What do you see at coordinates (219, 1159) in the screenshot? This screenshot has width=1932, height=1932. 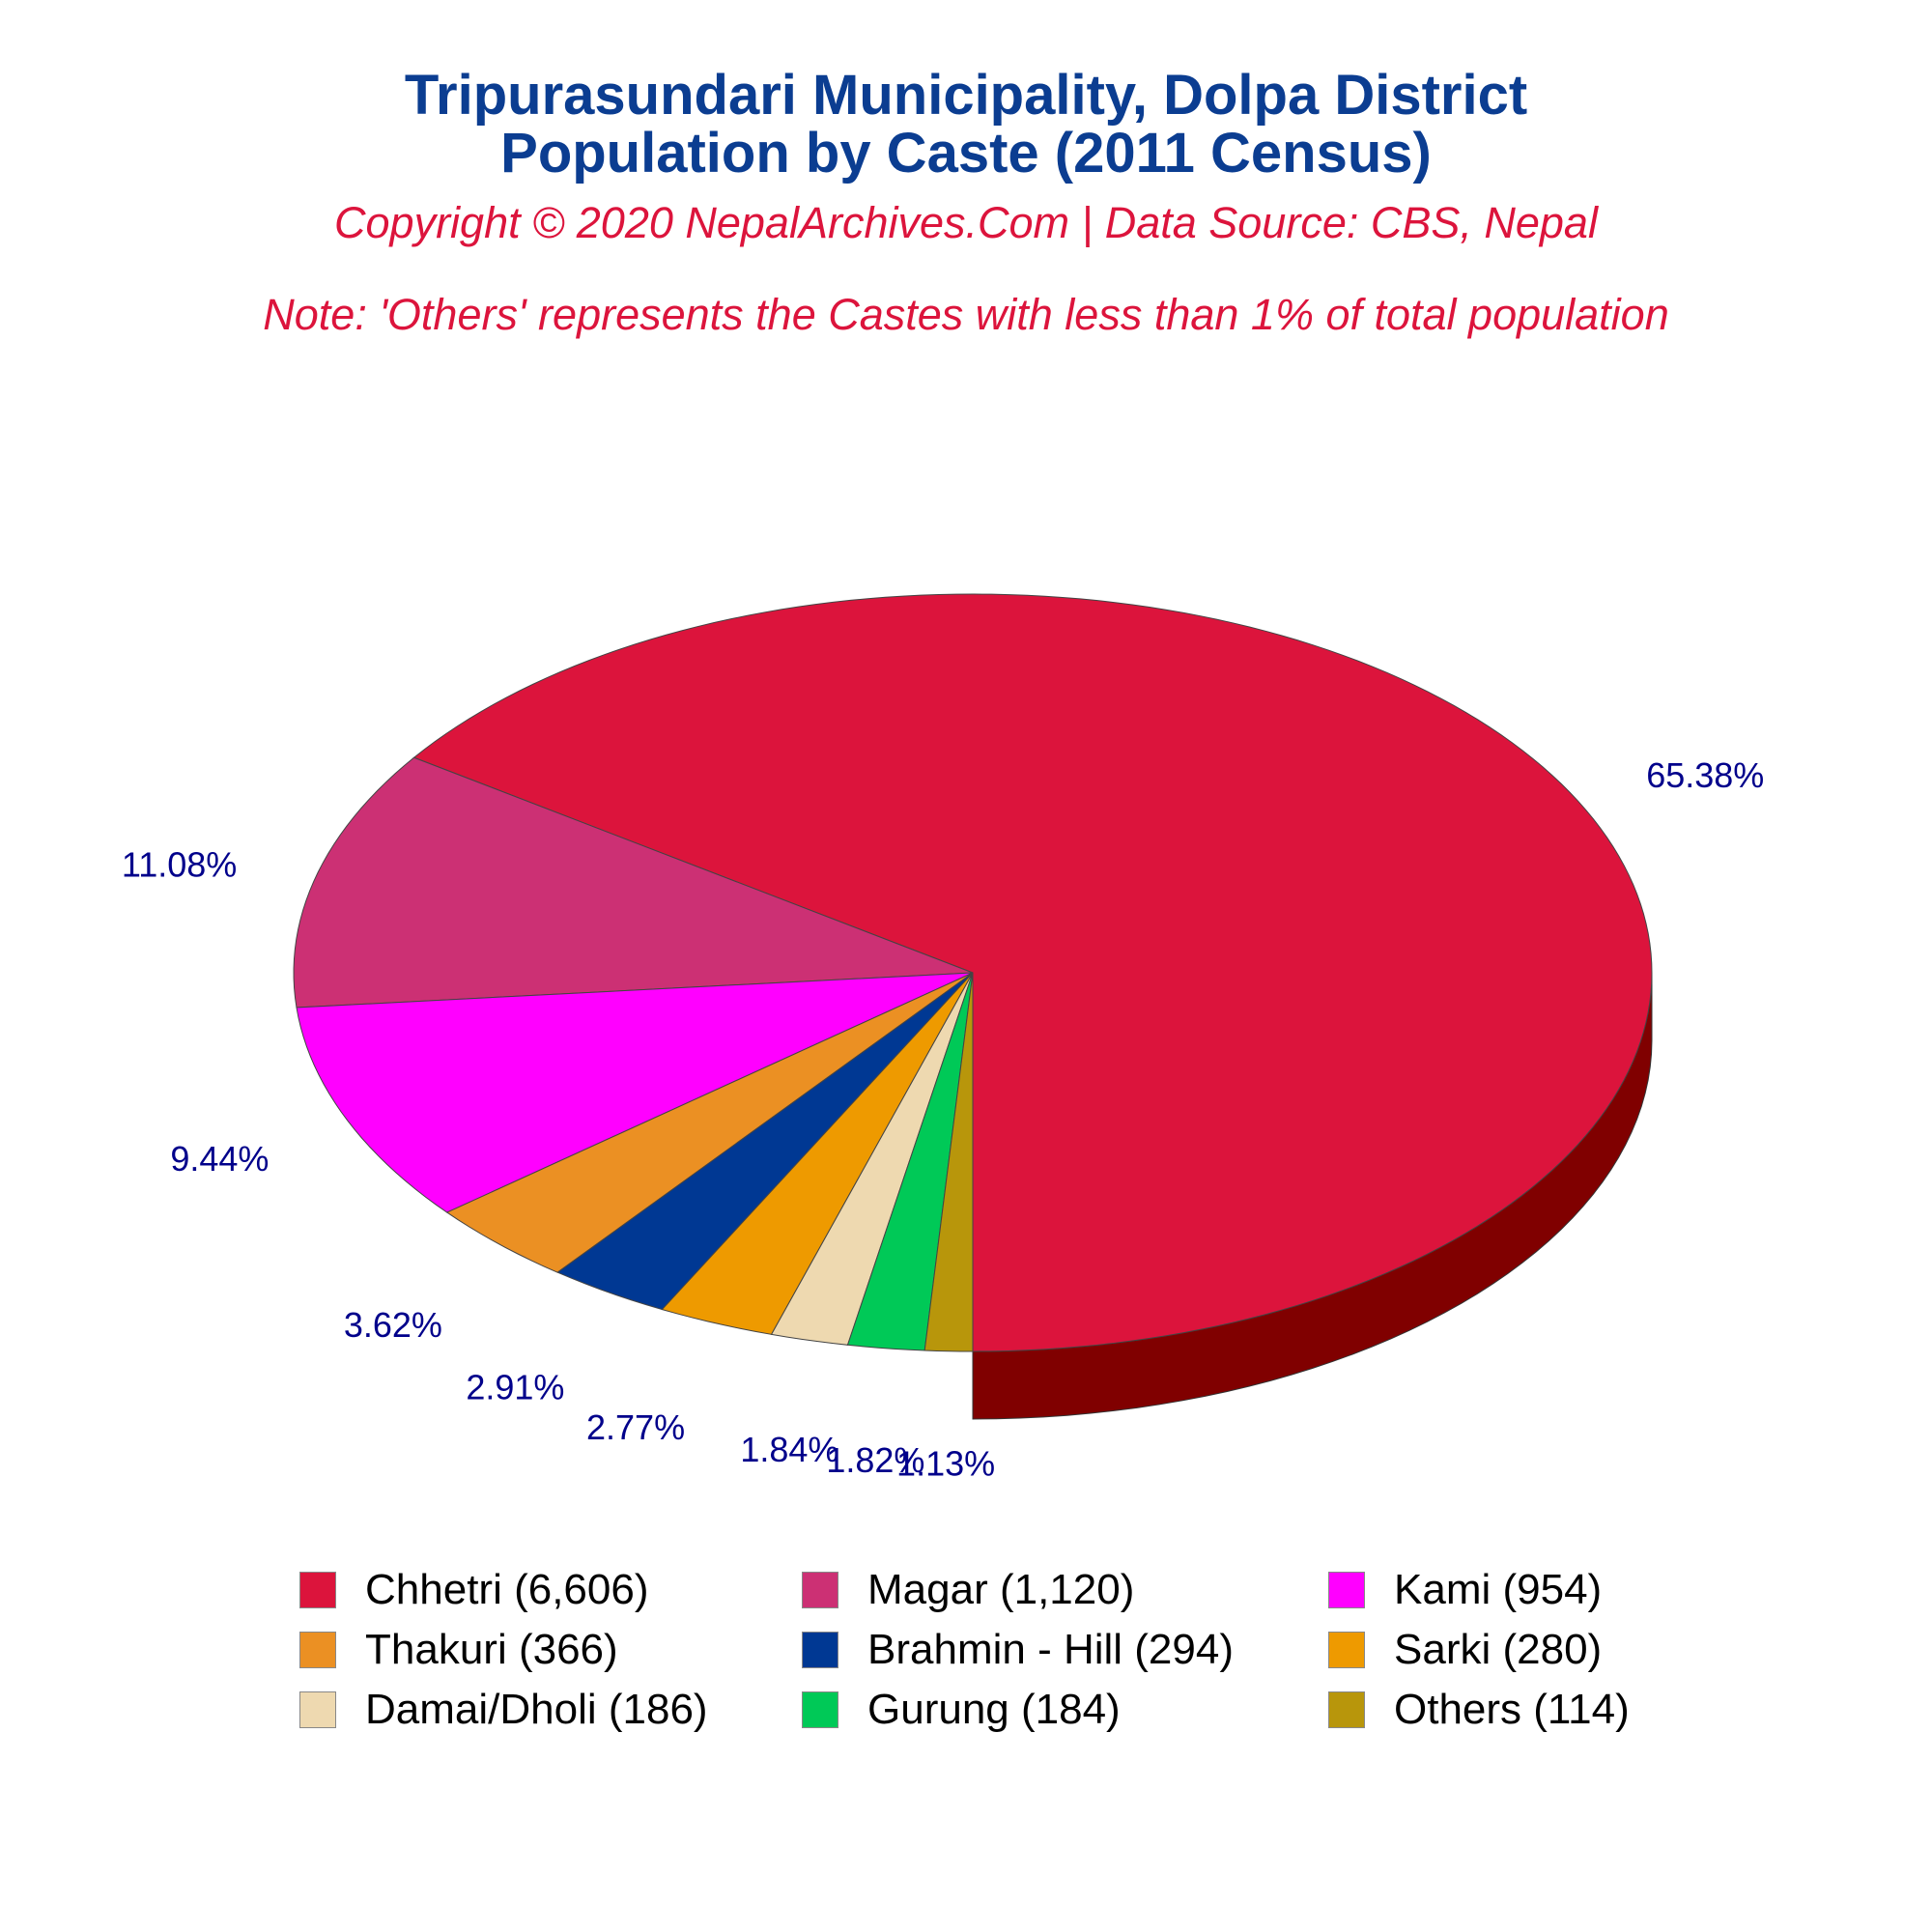 I see `pie-percent-label-2: 9.44%` at bounding box center [219, 1159].